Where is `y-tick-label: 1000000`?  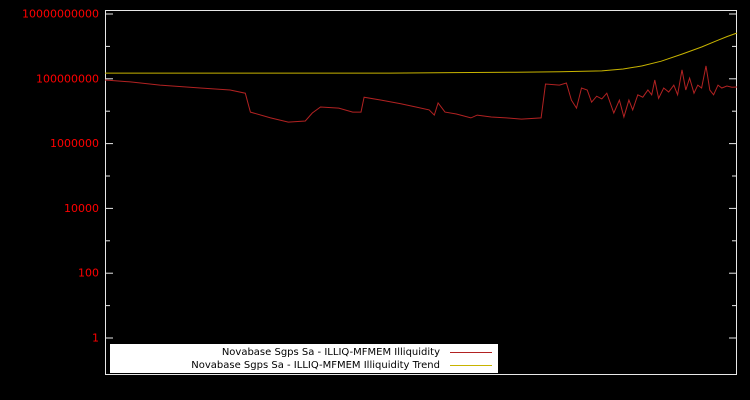
y-tick-label: 1000000 is located at coordinates (74, 143).